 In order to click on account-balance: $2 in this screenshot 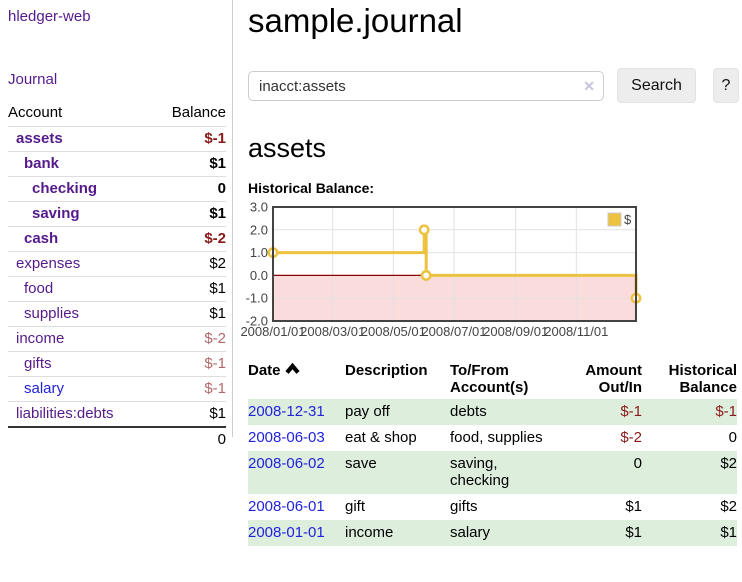, I will do `click(189, 264)`.